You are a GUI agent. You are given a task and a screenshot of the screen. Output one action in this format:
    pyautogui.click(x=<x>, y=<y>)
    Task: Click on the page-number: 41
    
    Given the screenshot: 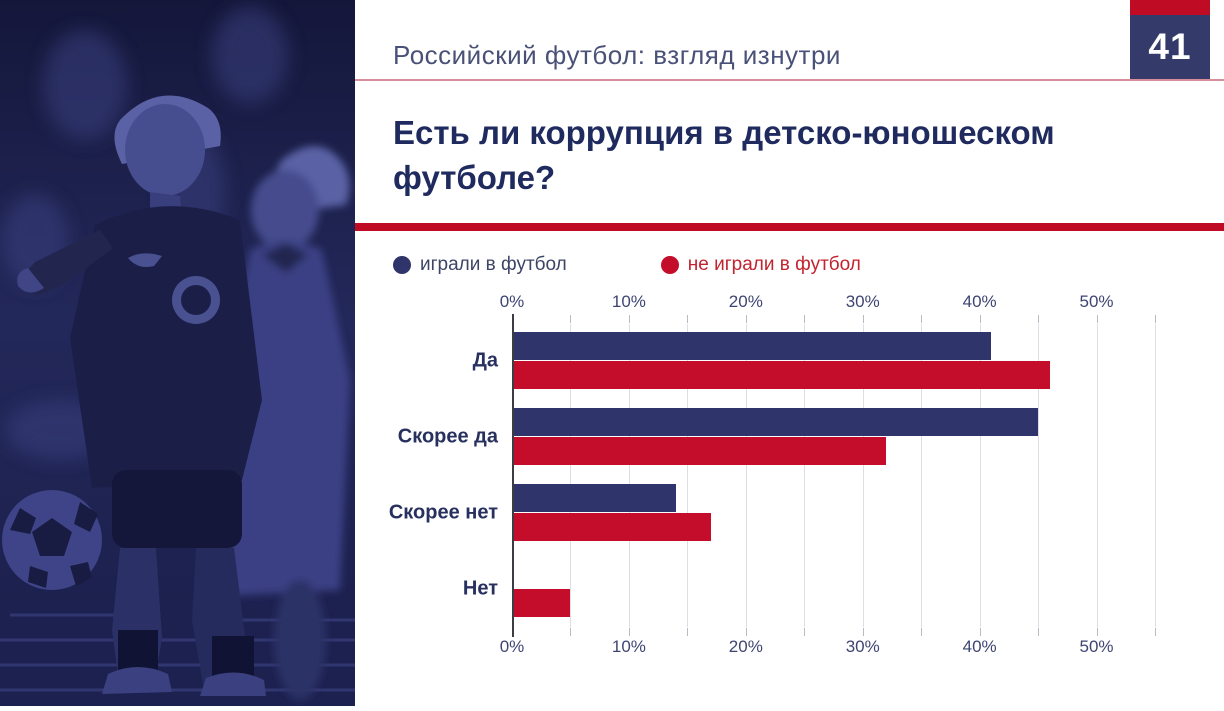 What is the action you would take?
    pyautogui.click(x=1170, y=47)
    